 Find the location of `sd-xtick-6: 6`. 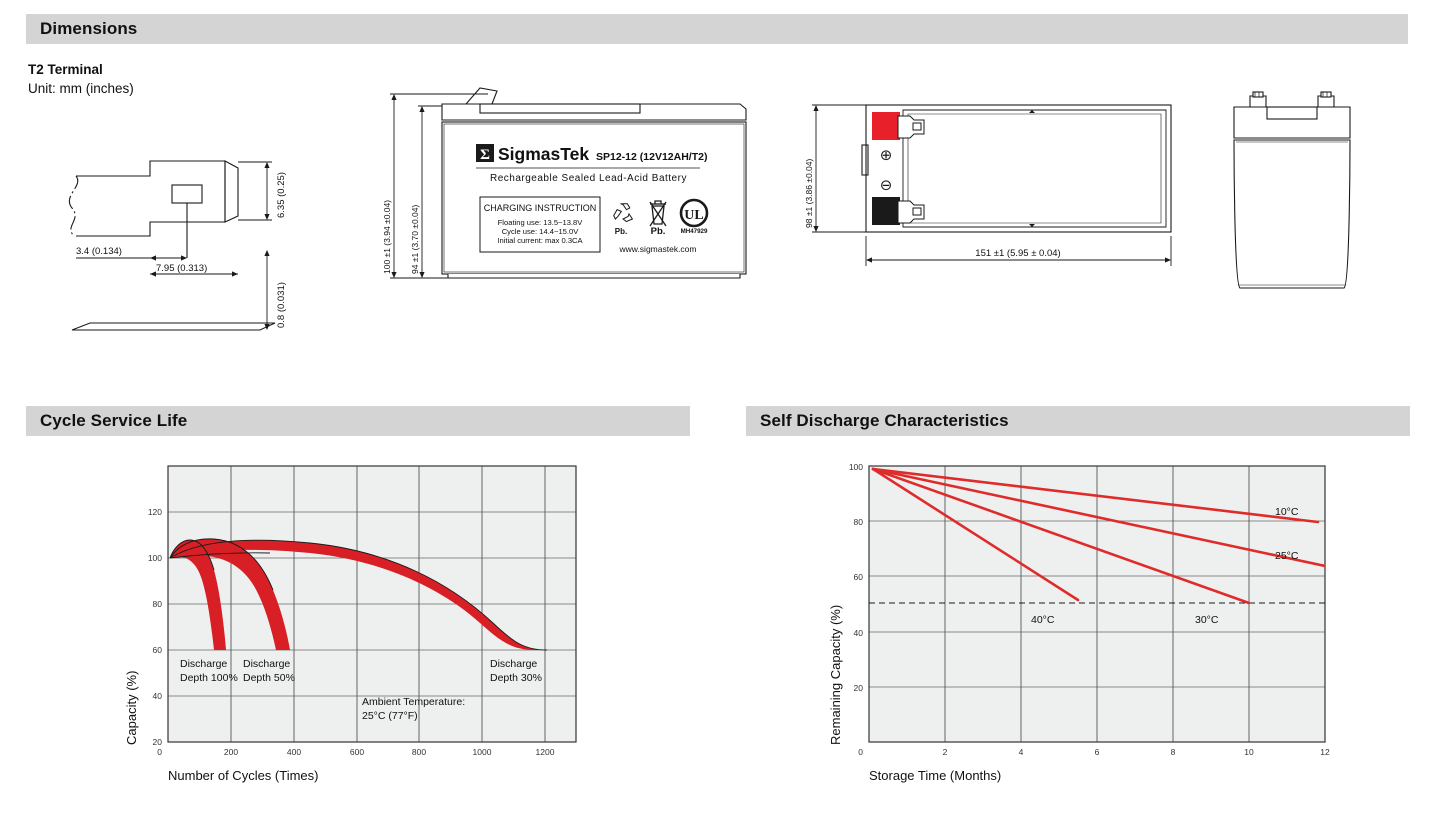

sd-xtick-6: 6 is located at coordinates (1097, 752).